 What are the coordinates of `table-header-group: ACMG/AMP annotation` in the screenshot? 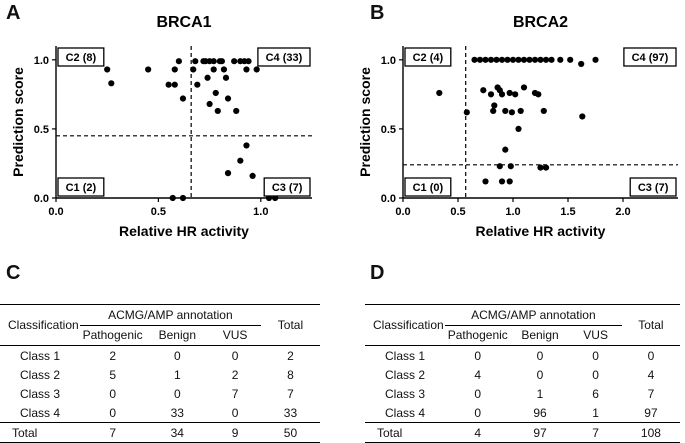 It's located at (170, 315).